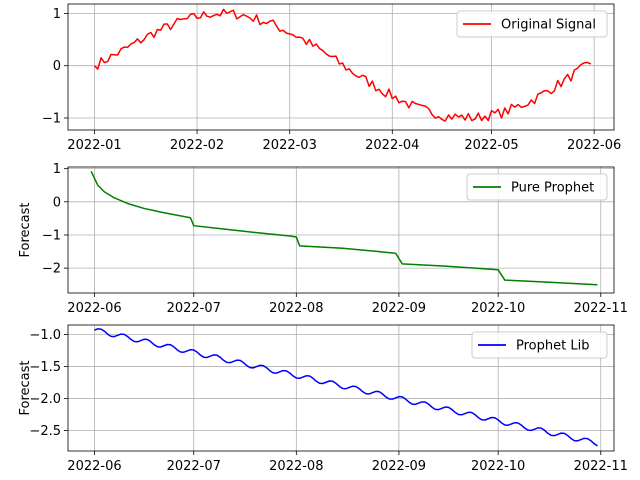 The image size is (640, 480). I want to click on y-tick-label: −1.0, so click(45, 335).